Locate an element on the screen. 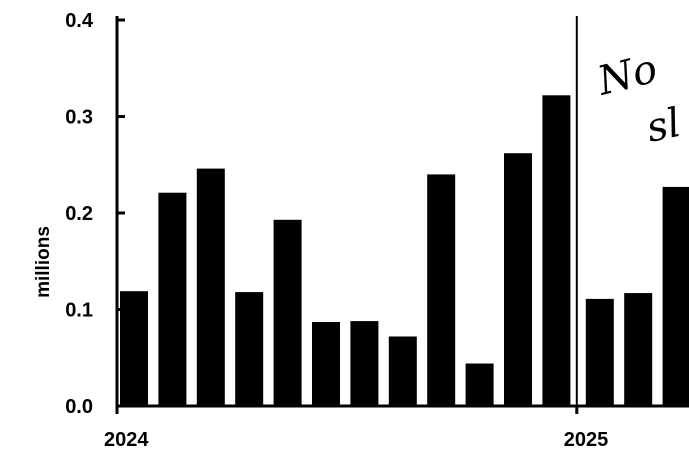  handwritten-annotation: No sl is located at coordinates (638, 99).